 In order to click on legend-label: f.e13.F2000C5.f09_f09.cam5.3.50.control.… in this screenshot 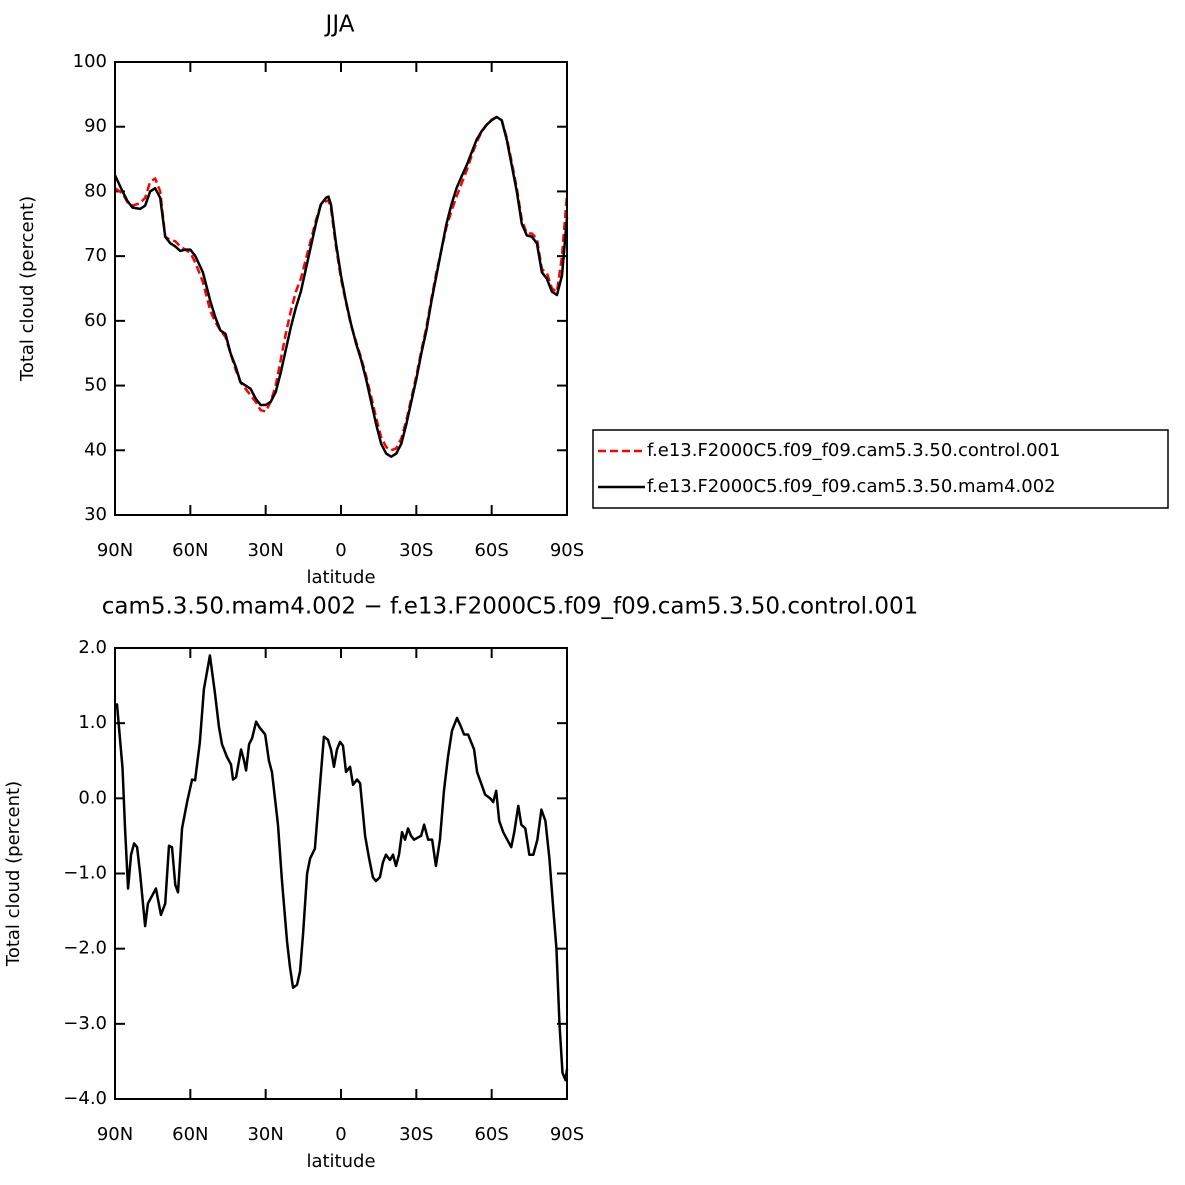, I will do `click(853, 450)`.